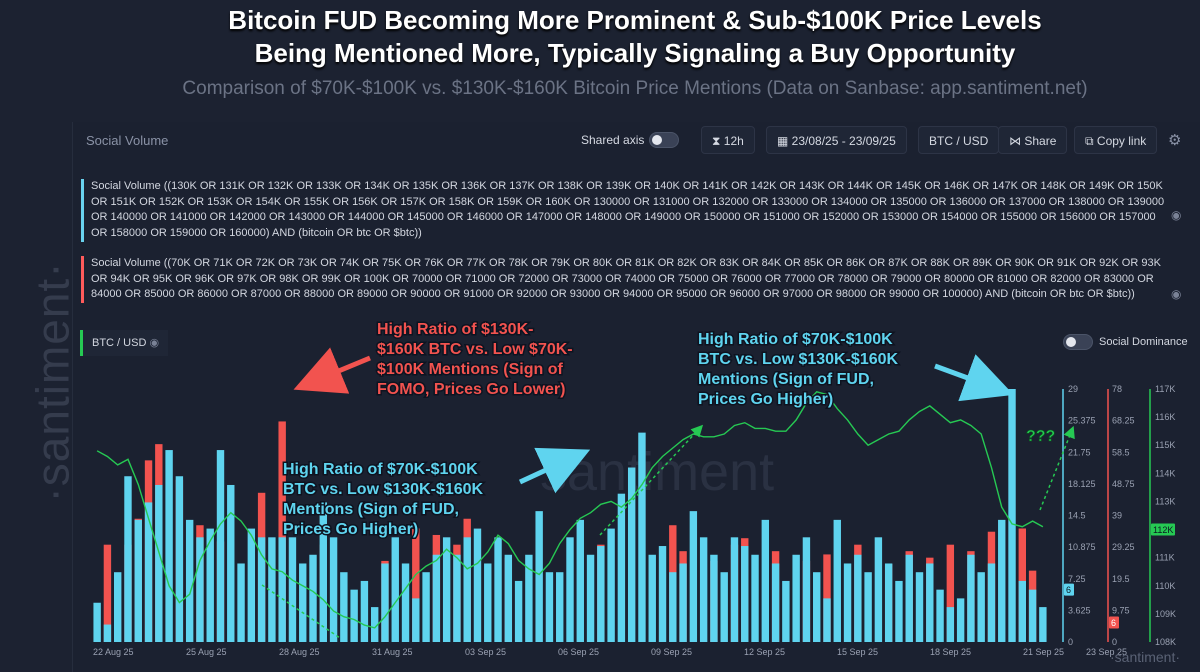 This screenshot has width=1200, height=672. I want to click on corner-watermark: ·santiment·, so click(1145, 657).